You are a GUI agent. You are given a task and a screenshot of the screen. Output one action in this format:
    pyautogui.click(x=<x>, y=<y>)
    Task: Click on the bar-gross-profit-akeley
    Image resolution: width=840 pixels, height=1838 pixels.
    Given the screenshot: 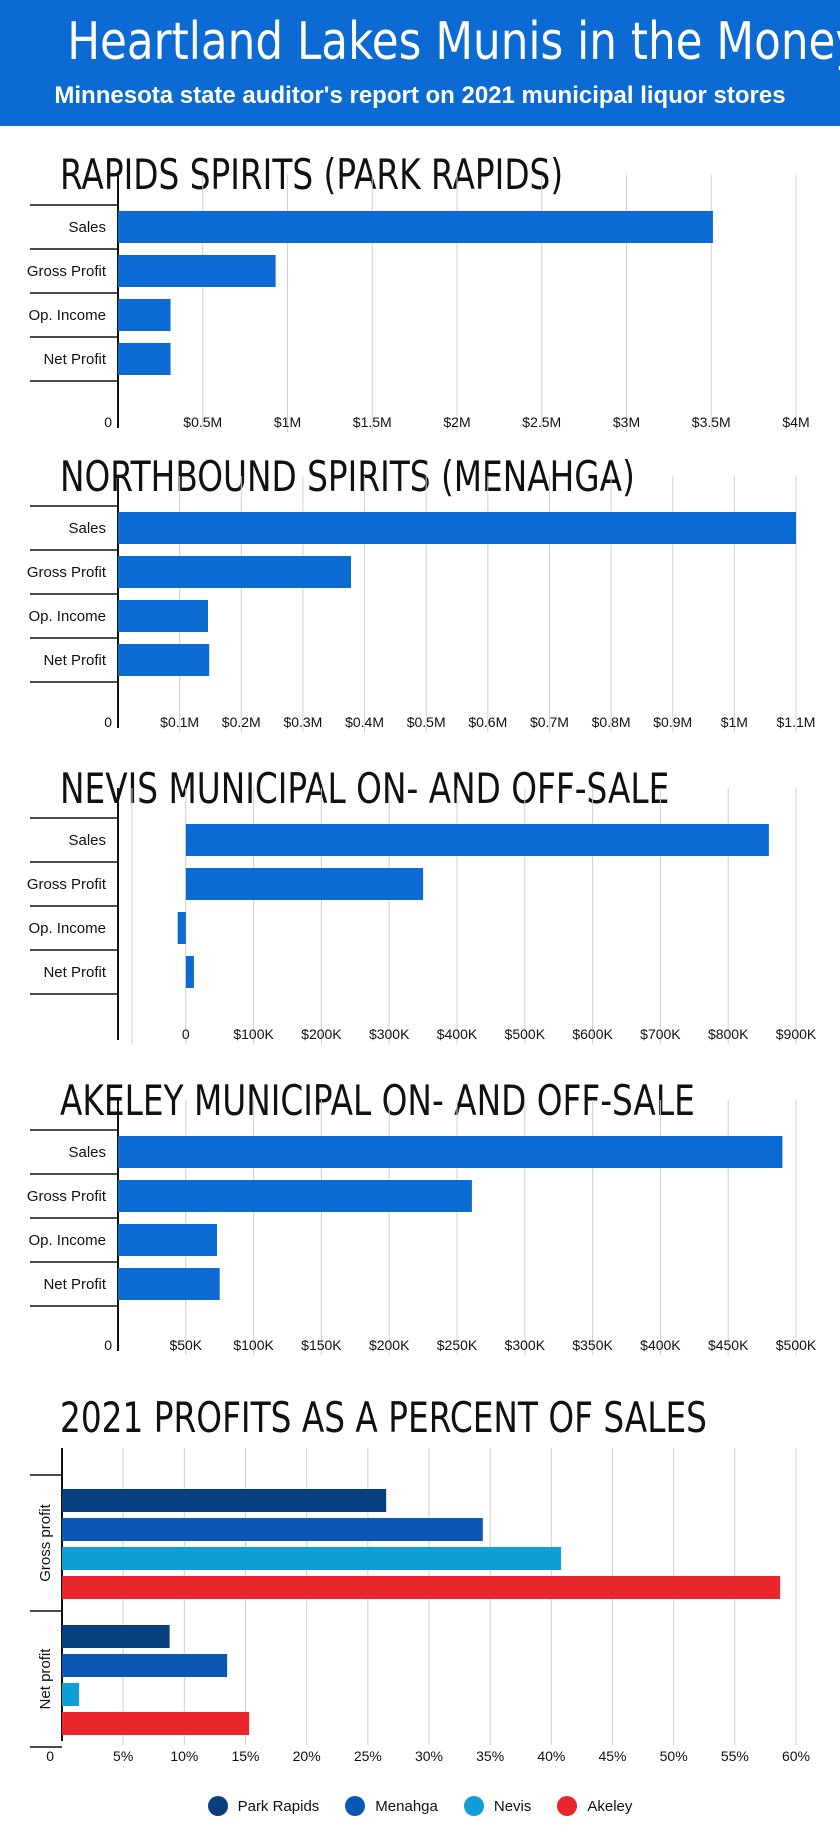 What is the action you would take?
    pyautogui.click(x=421, y=1587)
    